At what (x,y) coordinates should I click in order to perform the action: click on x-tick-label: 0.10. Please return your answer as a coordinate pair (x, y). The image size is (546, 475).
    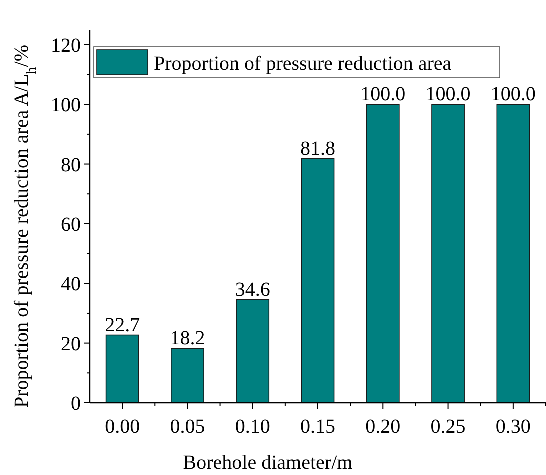
    Looking at the image, I should click on (252, 427).